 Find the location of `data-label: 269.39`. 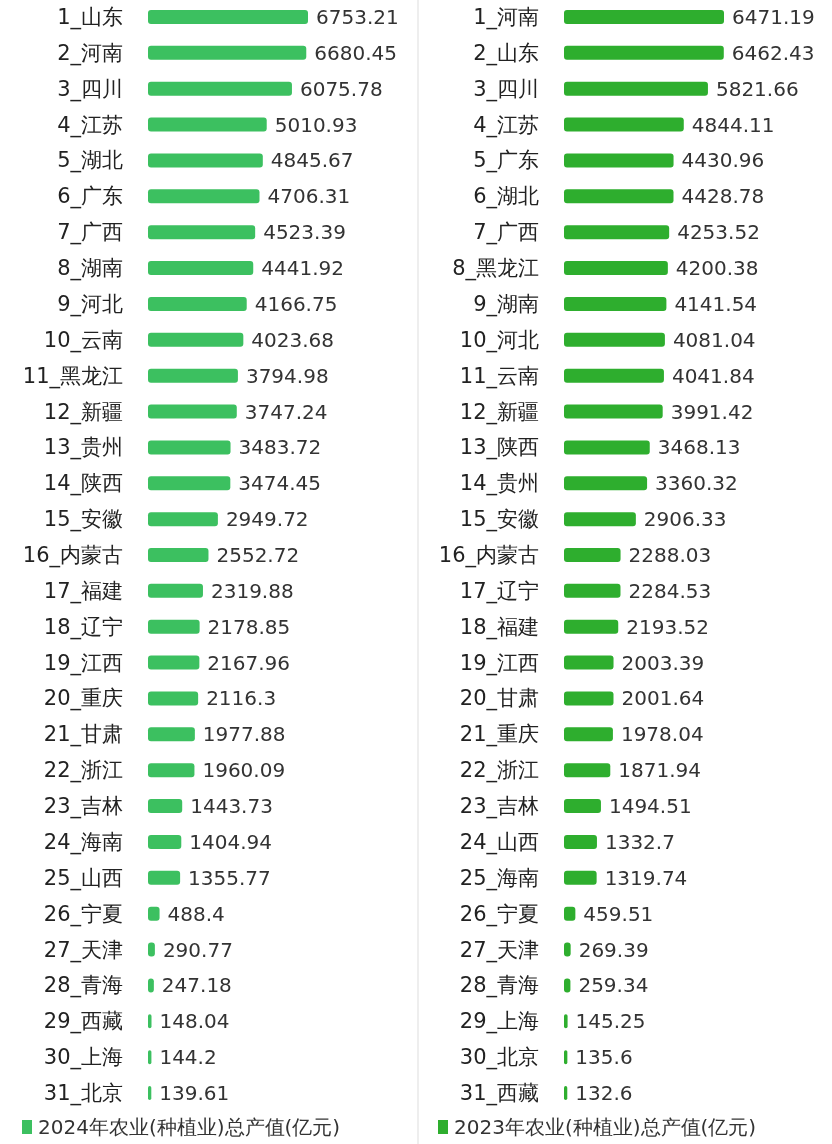

data-label: 269.39 is located at coordinates (613, 949).